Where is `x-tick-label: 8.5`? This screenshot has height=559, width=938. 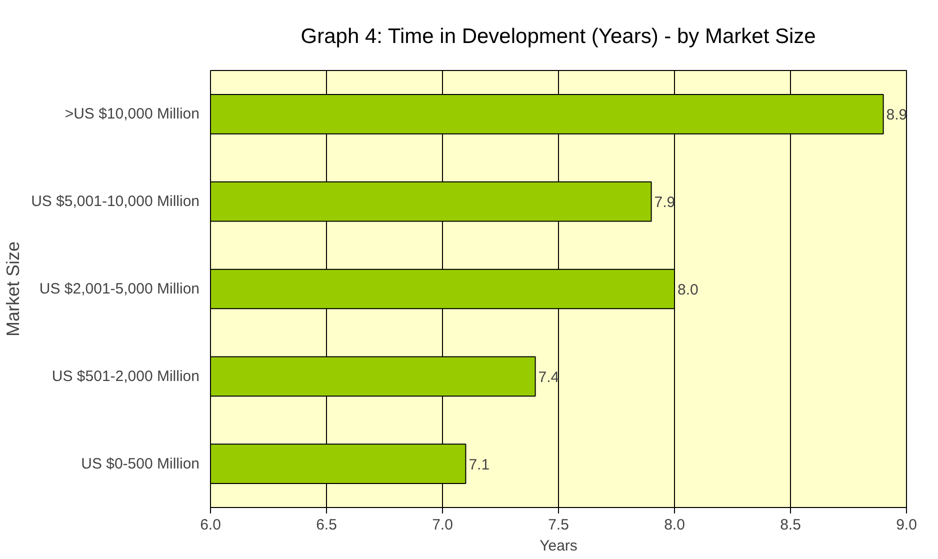
x-tick-label: 8.5 is located at coordinates (790, 525).